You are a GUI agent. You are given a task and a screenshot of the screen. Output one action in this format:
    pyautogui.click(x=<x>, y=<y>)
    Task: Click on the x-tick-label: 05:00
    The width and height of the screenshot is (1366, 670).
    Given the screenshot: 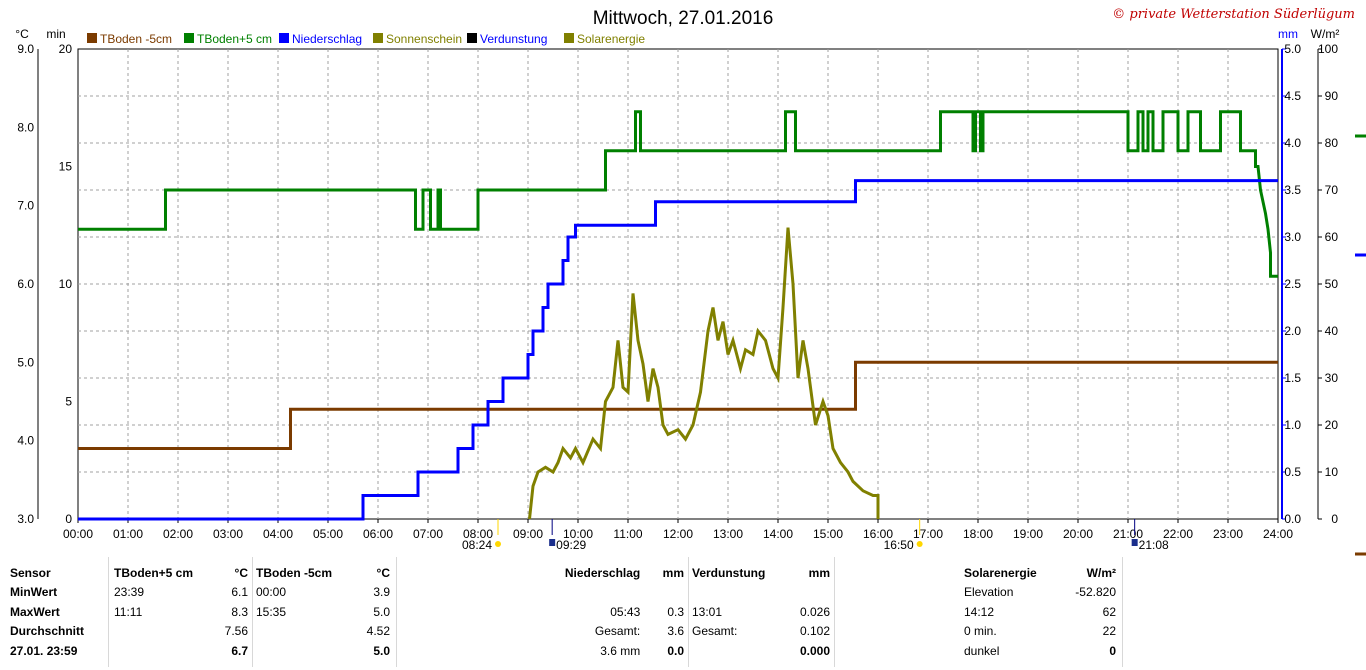 What is the action you would take?
    pyautogui.click(x=328, y=534)
    